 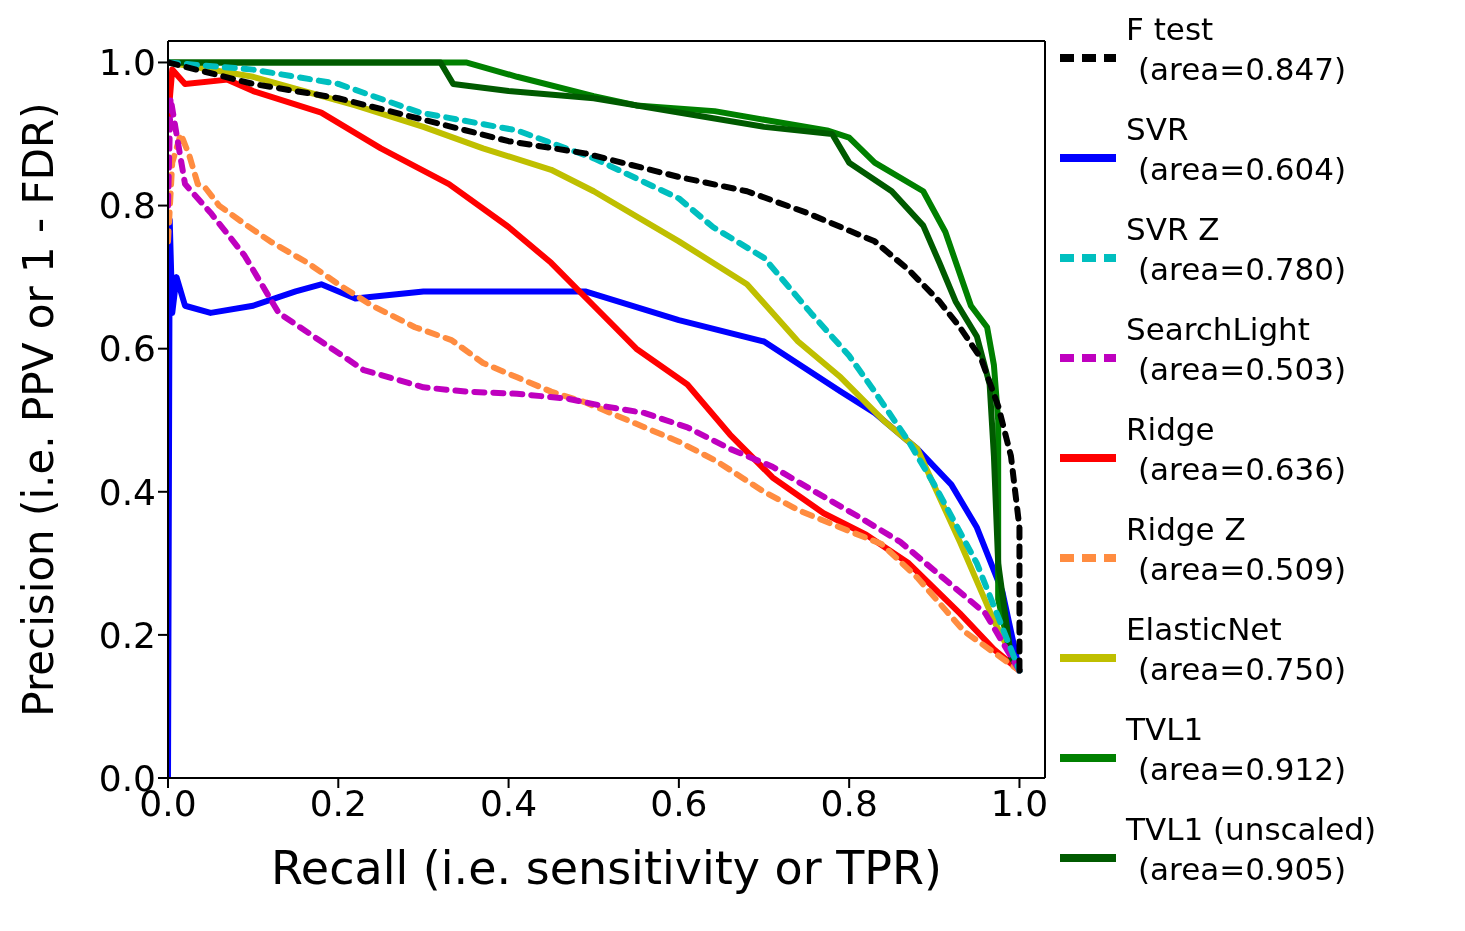 I want to click on y-tick-label: 0.2, so click(x=127, y=635).